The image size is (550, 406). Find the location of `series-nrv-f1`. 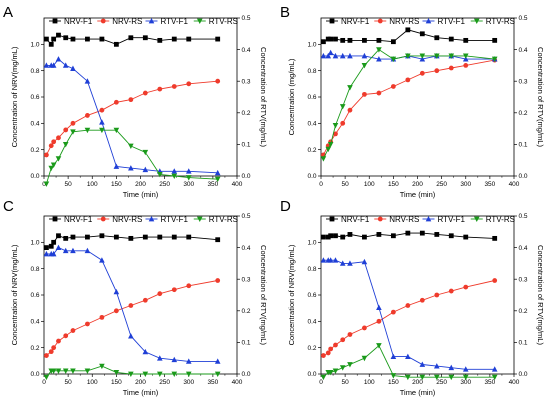

series-nrv-f1 is located at coordinates (409, 235).